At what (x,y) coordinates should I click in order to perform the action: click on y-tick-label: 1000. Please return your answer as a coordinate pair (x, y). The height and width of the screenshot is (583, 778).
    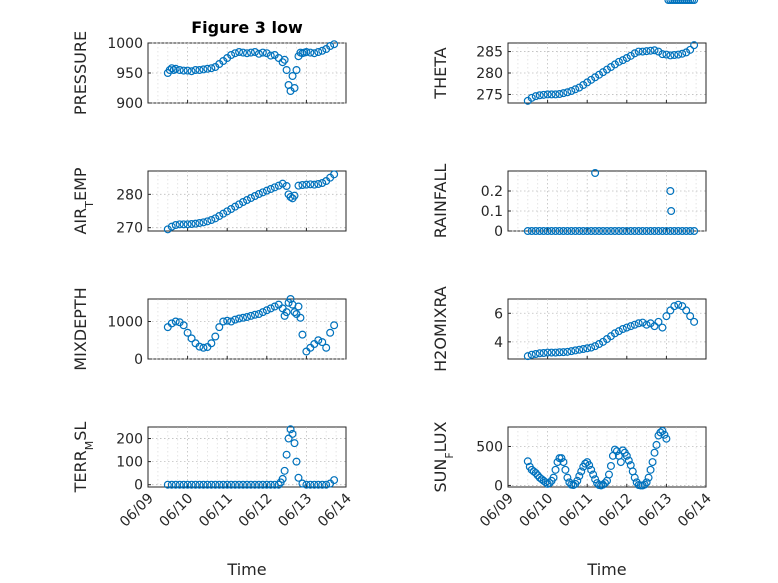
    Looking at the image, I should click on (125, 323).